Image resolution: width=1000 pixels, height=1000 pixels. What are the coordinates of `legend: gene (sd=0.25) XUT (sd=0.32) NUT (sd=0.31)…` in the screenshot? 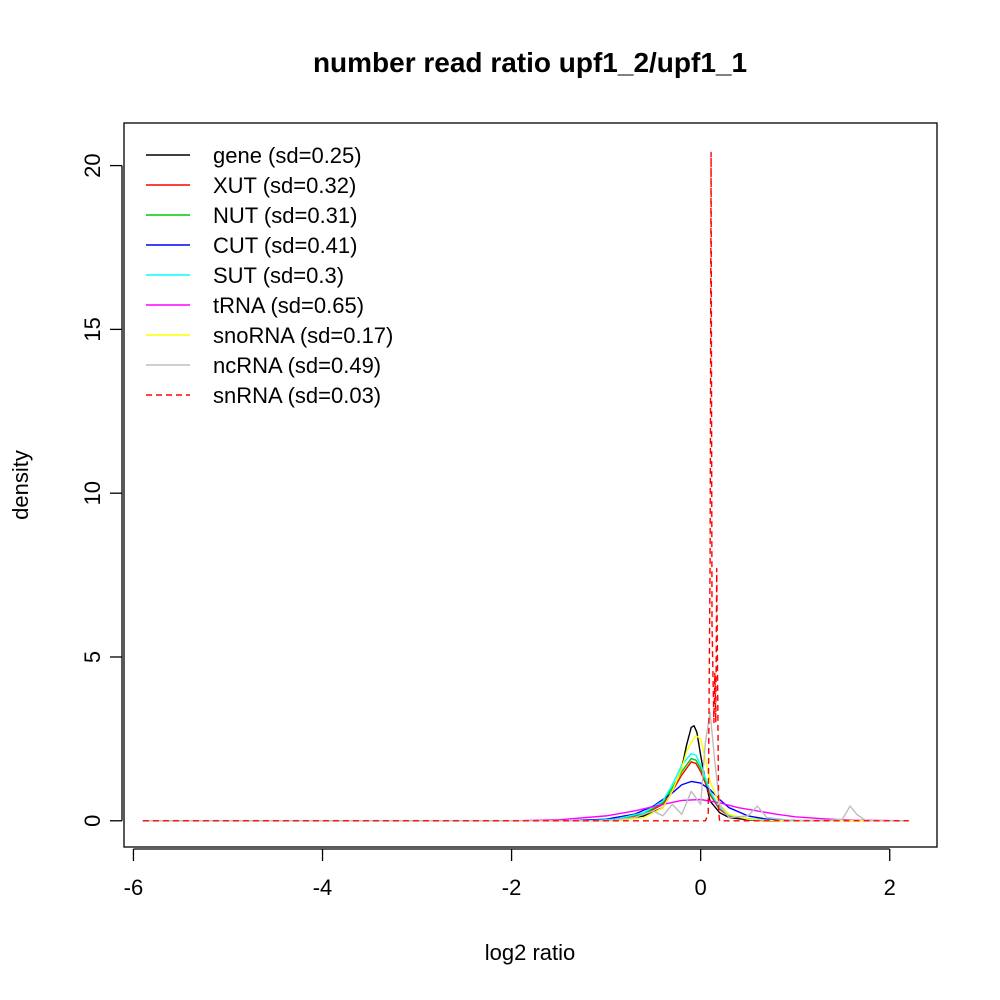 It's located at (269, 275).